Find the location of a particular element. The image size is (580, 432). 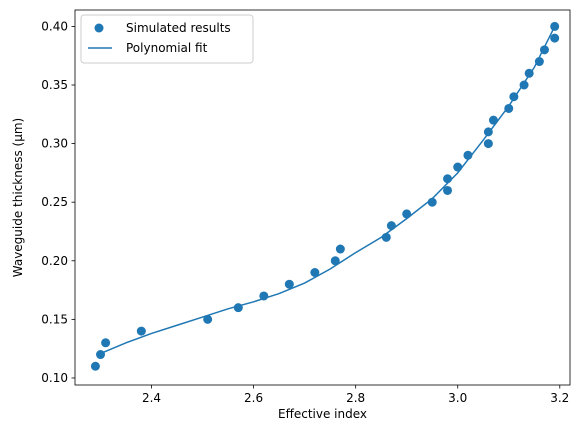

y-tick-label: 0.20 is located at coordinates (54, 261).